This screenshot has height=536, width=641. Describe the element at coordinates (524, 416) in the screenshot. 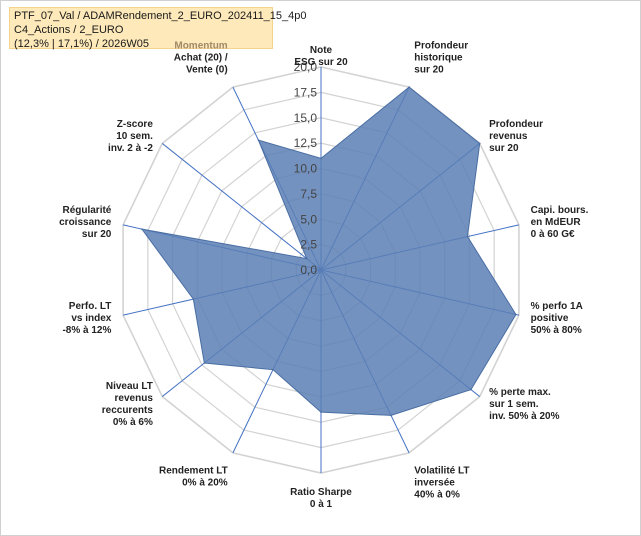

I see `axis-label-line: inv. 50% à 20%` at that location.